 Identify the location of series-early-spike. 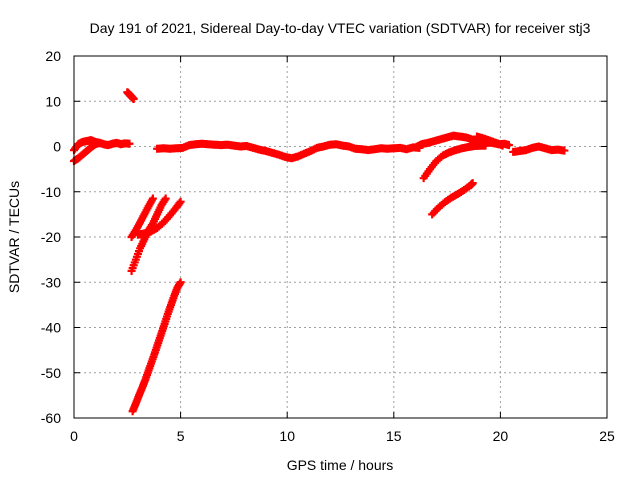
(130, 95).